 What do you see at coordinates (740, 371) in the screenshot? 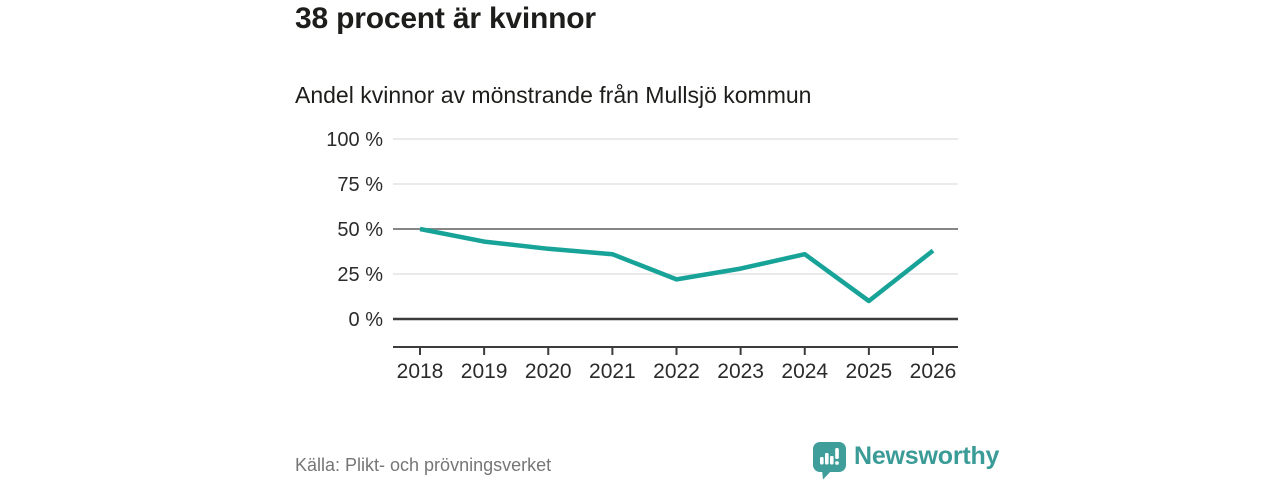
I see `x-axis-tick-label: 2023` at bounding box center [740, 371].